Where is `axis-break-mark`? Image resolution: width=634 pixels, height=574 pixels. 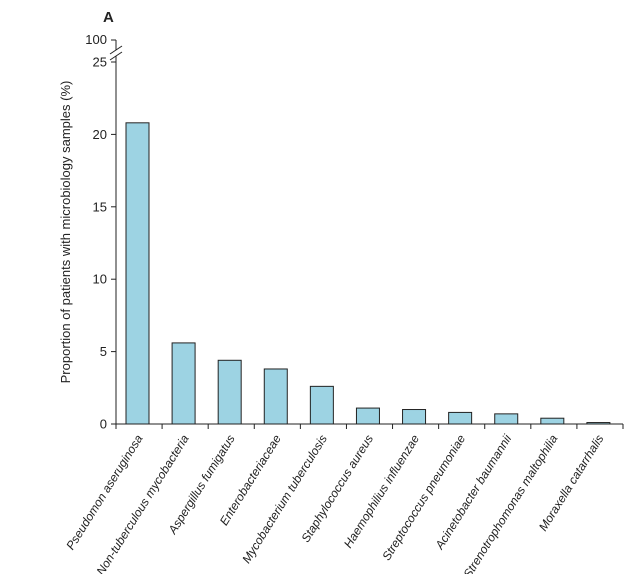 axis-break-mark is located at coordinates (116, 56).